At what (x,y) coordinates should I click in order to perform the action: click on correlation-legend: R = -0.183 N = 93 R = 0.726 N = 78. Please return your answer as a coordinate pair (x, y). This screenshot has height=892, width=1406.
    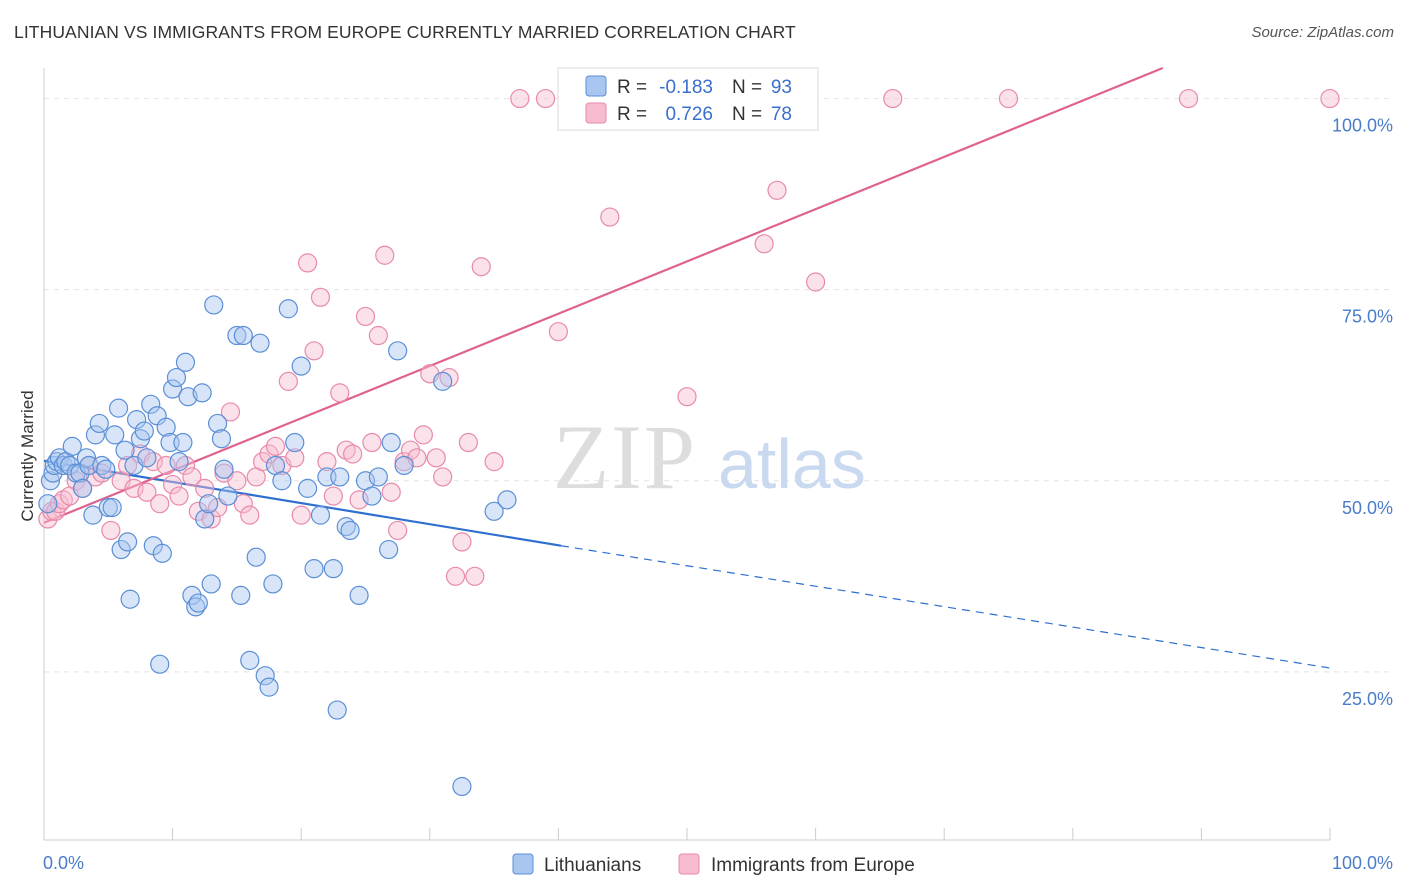
    Looking at the image, I should click on (688, 99).